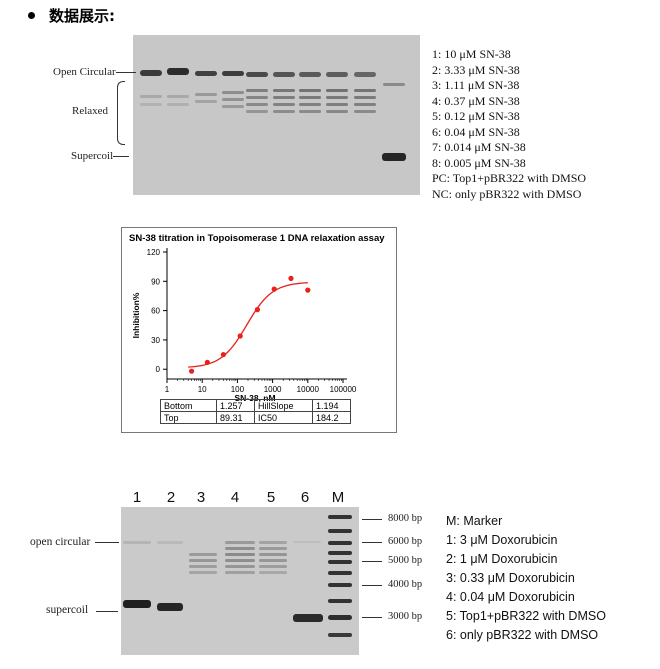 The width and height of the screenshot is (660, 669). What do you see at coordinates (238, 389) in the screenshot?
I see `x-tick-label: 100` at bounding box center [238, 389].